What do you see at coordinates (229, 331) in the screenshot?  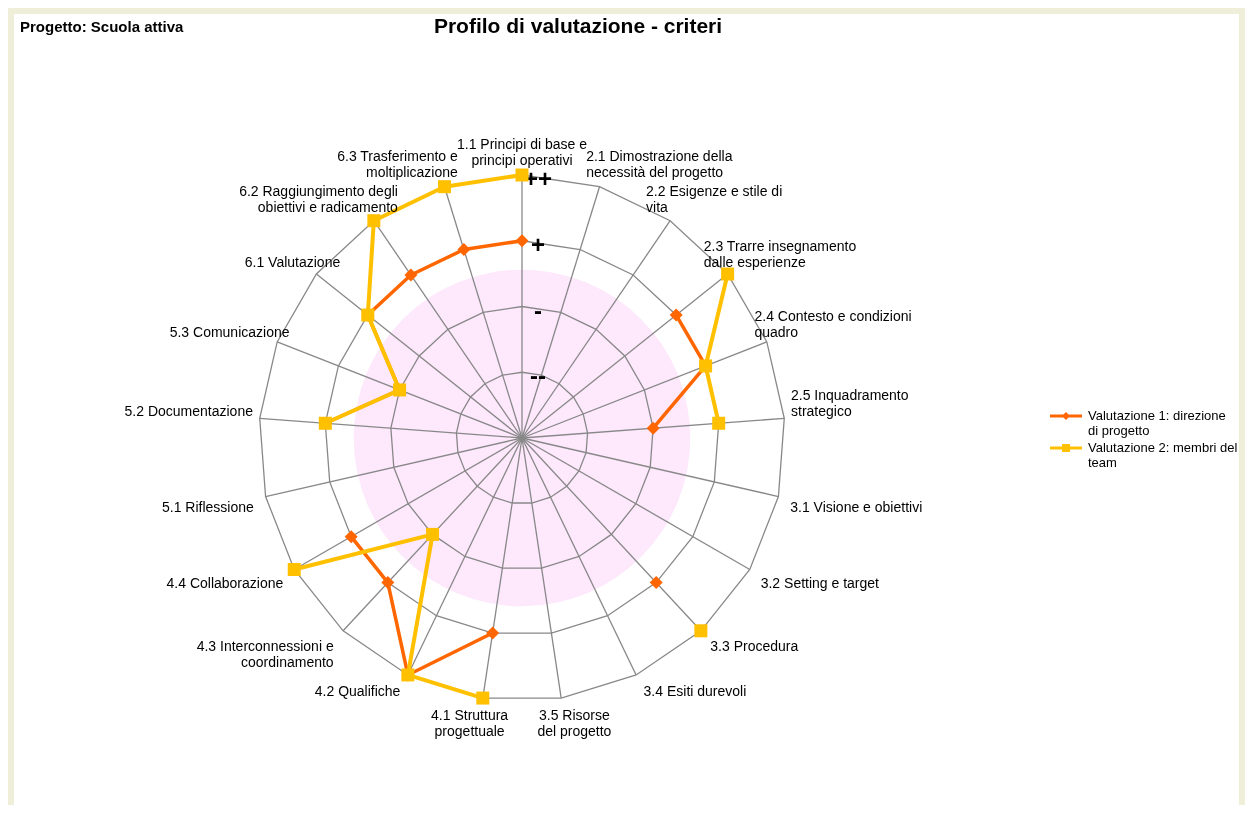 I see `spoke-label: 5.3 Comunicazione` at bounding box center [229, 331].